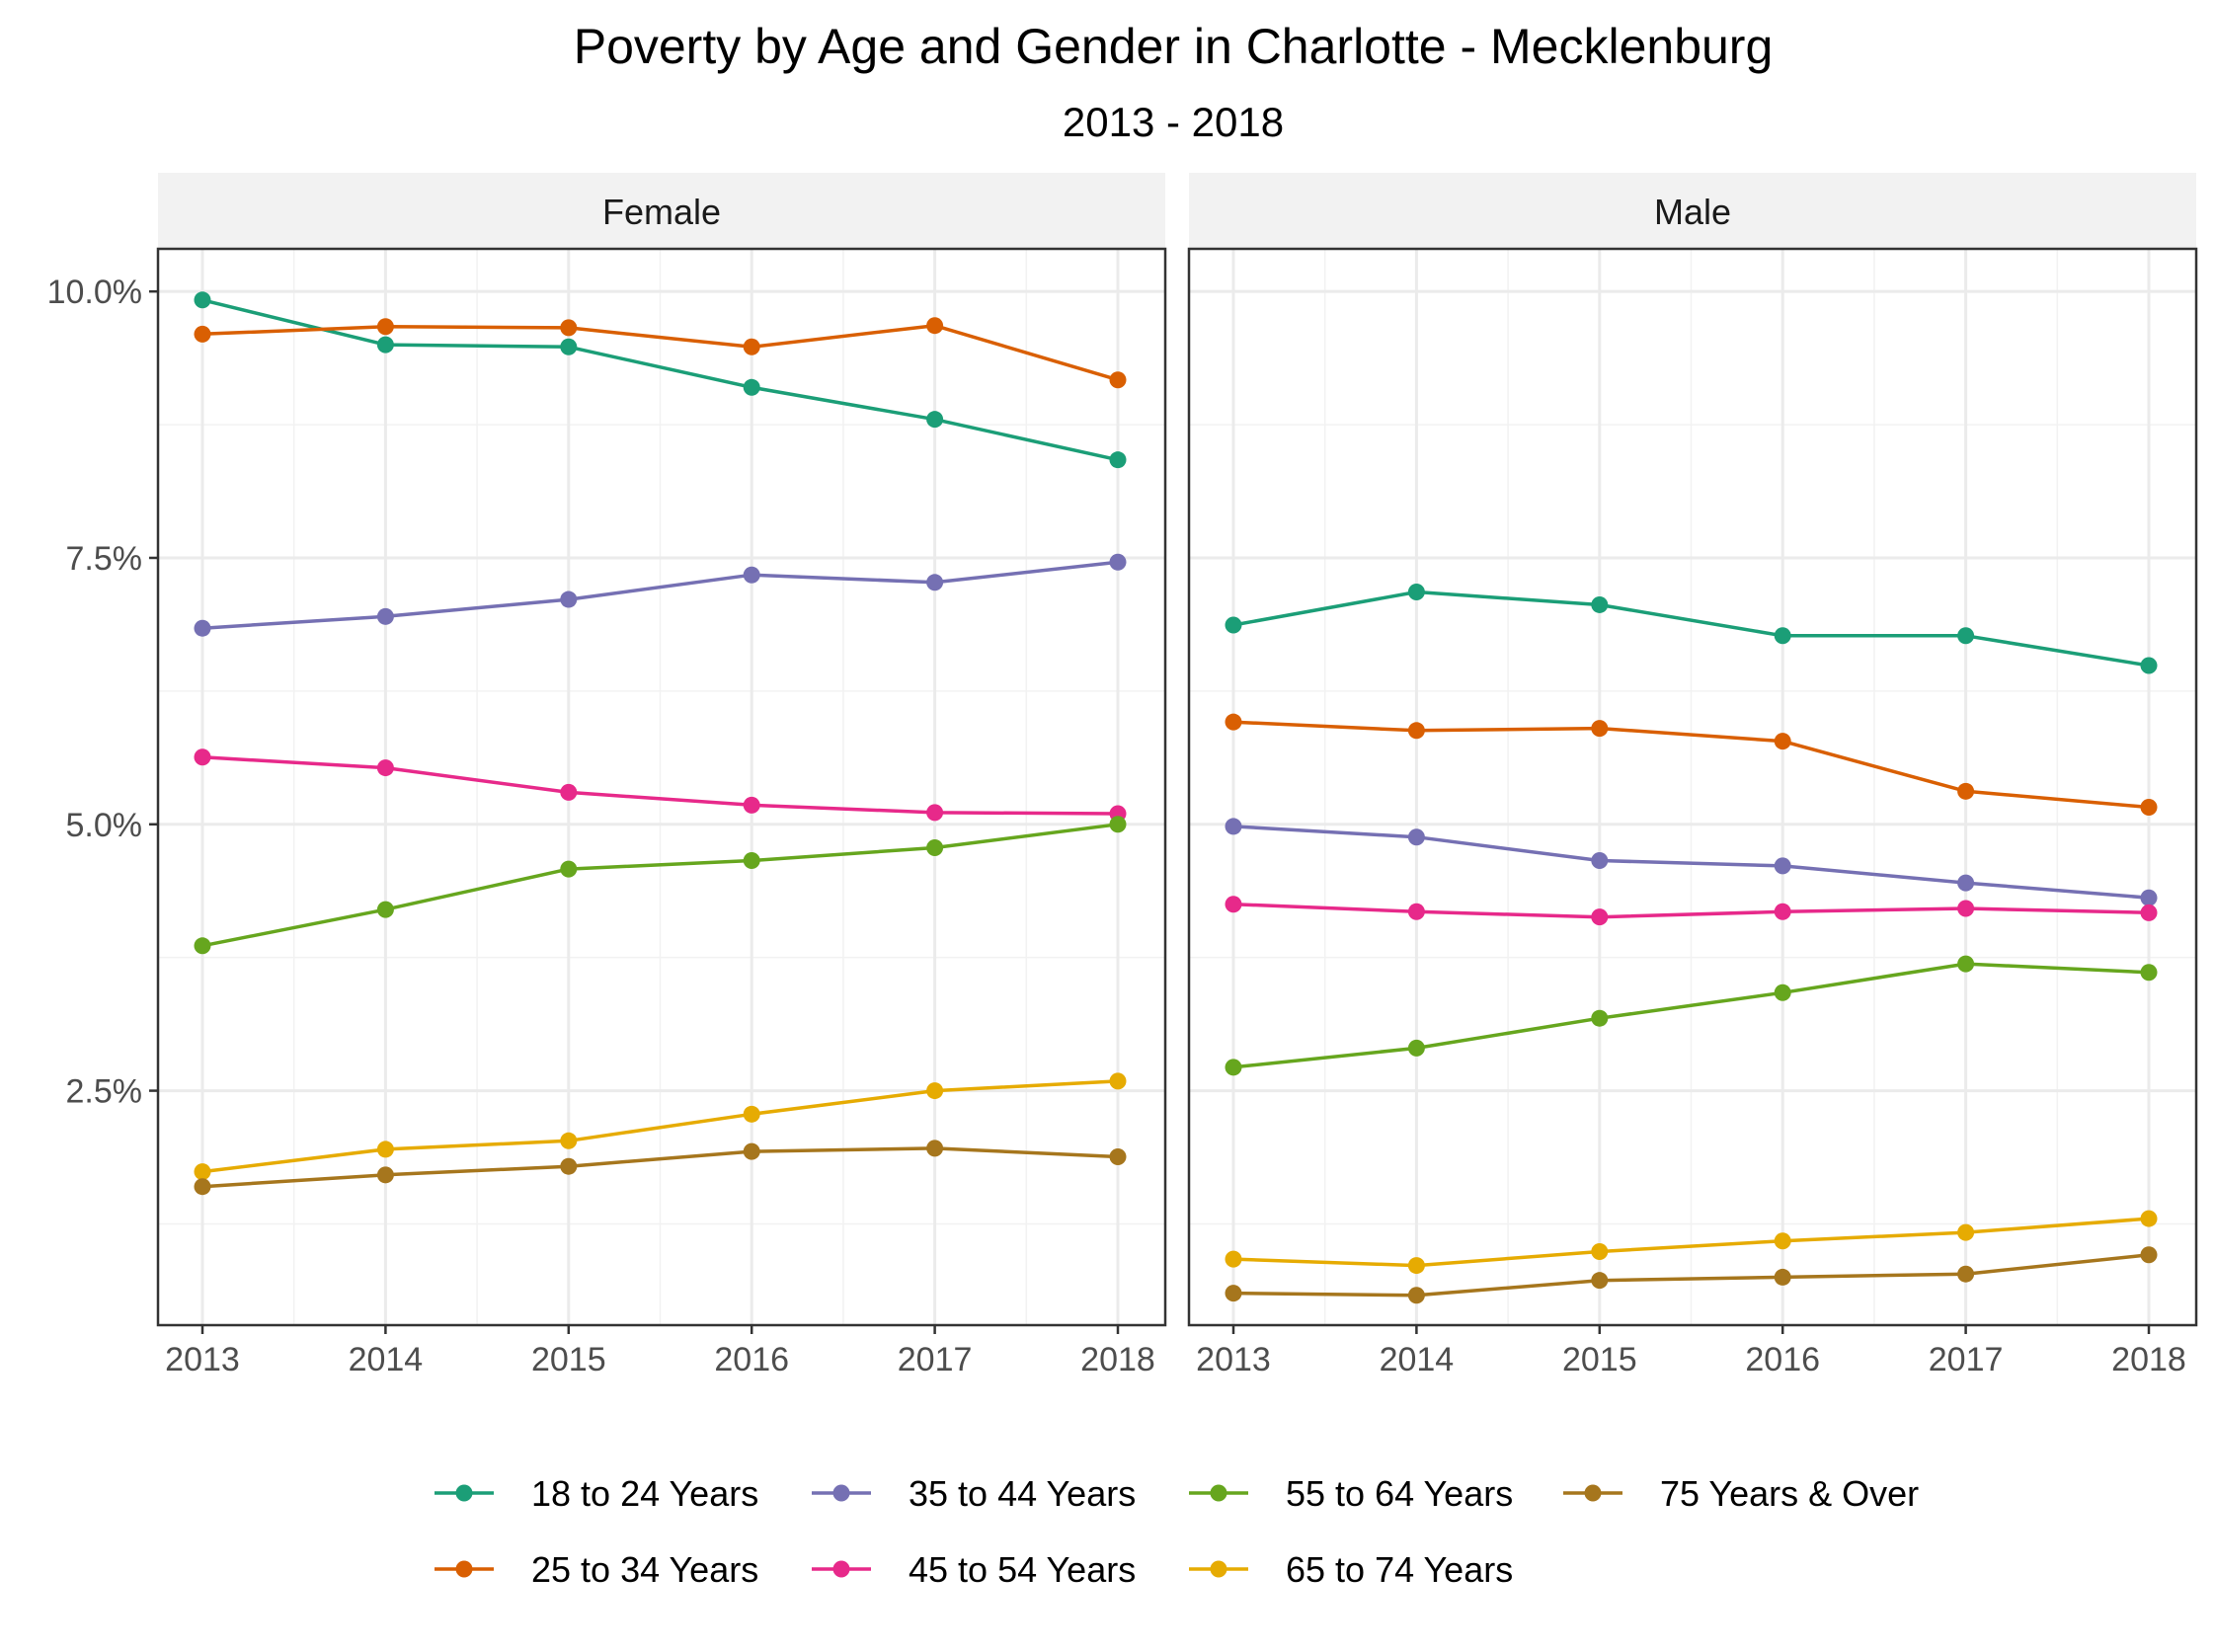  Describe the element at coordinates (1351, 1569) in the screenshot. I see `legend-item-65-to-74-years: 65 to 74 Years` at that location.